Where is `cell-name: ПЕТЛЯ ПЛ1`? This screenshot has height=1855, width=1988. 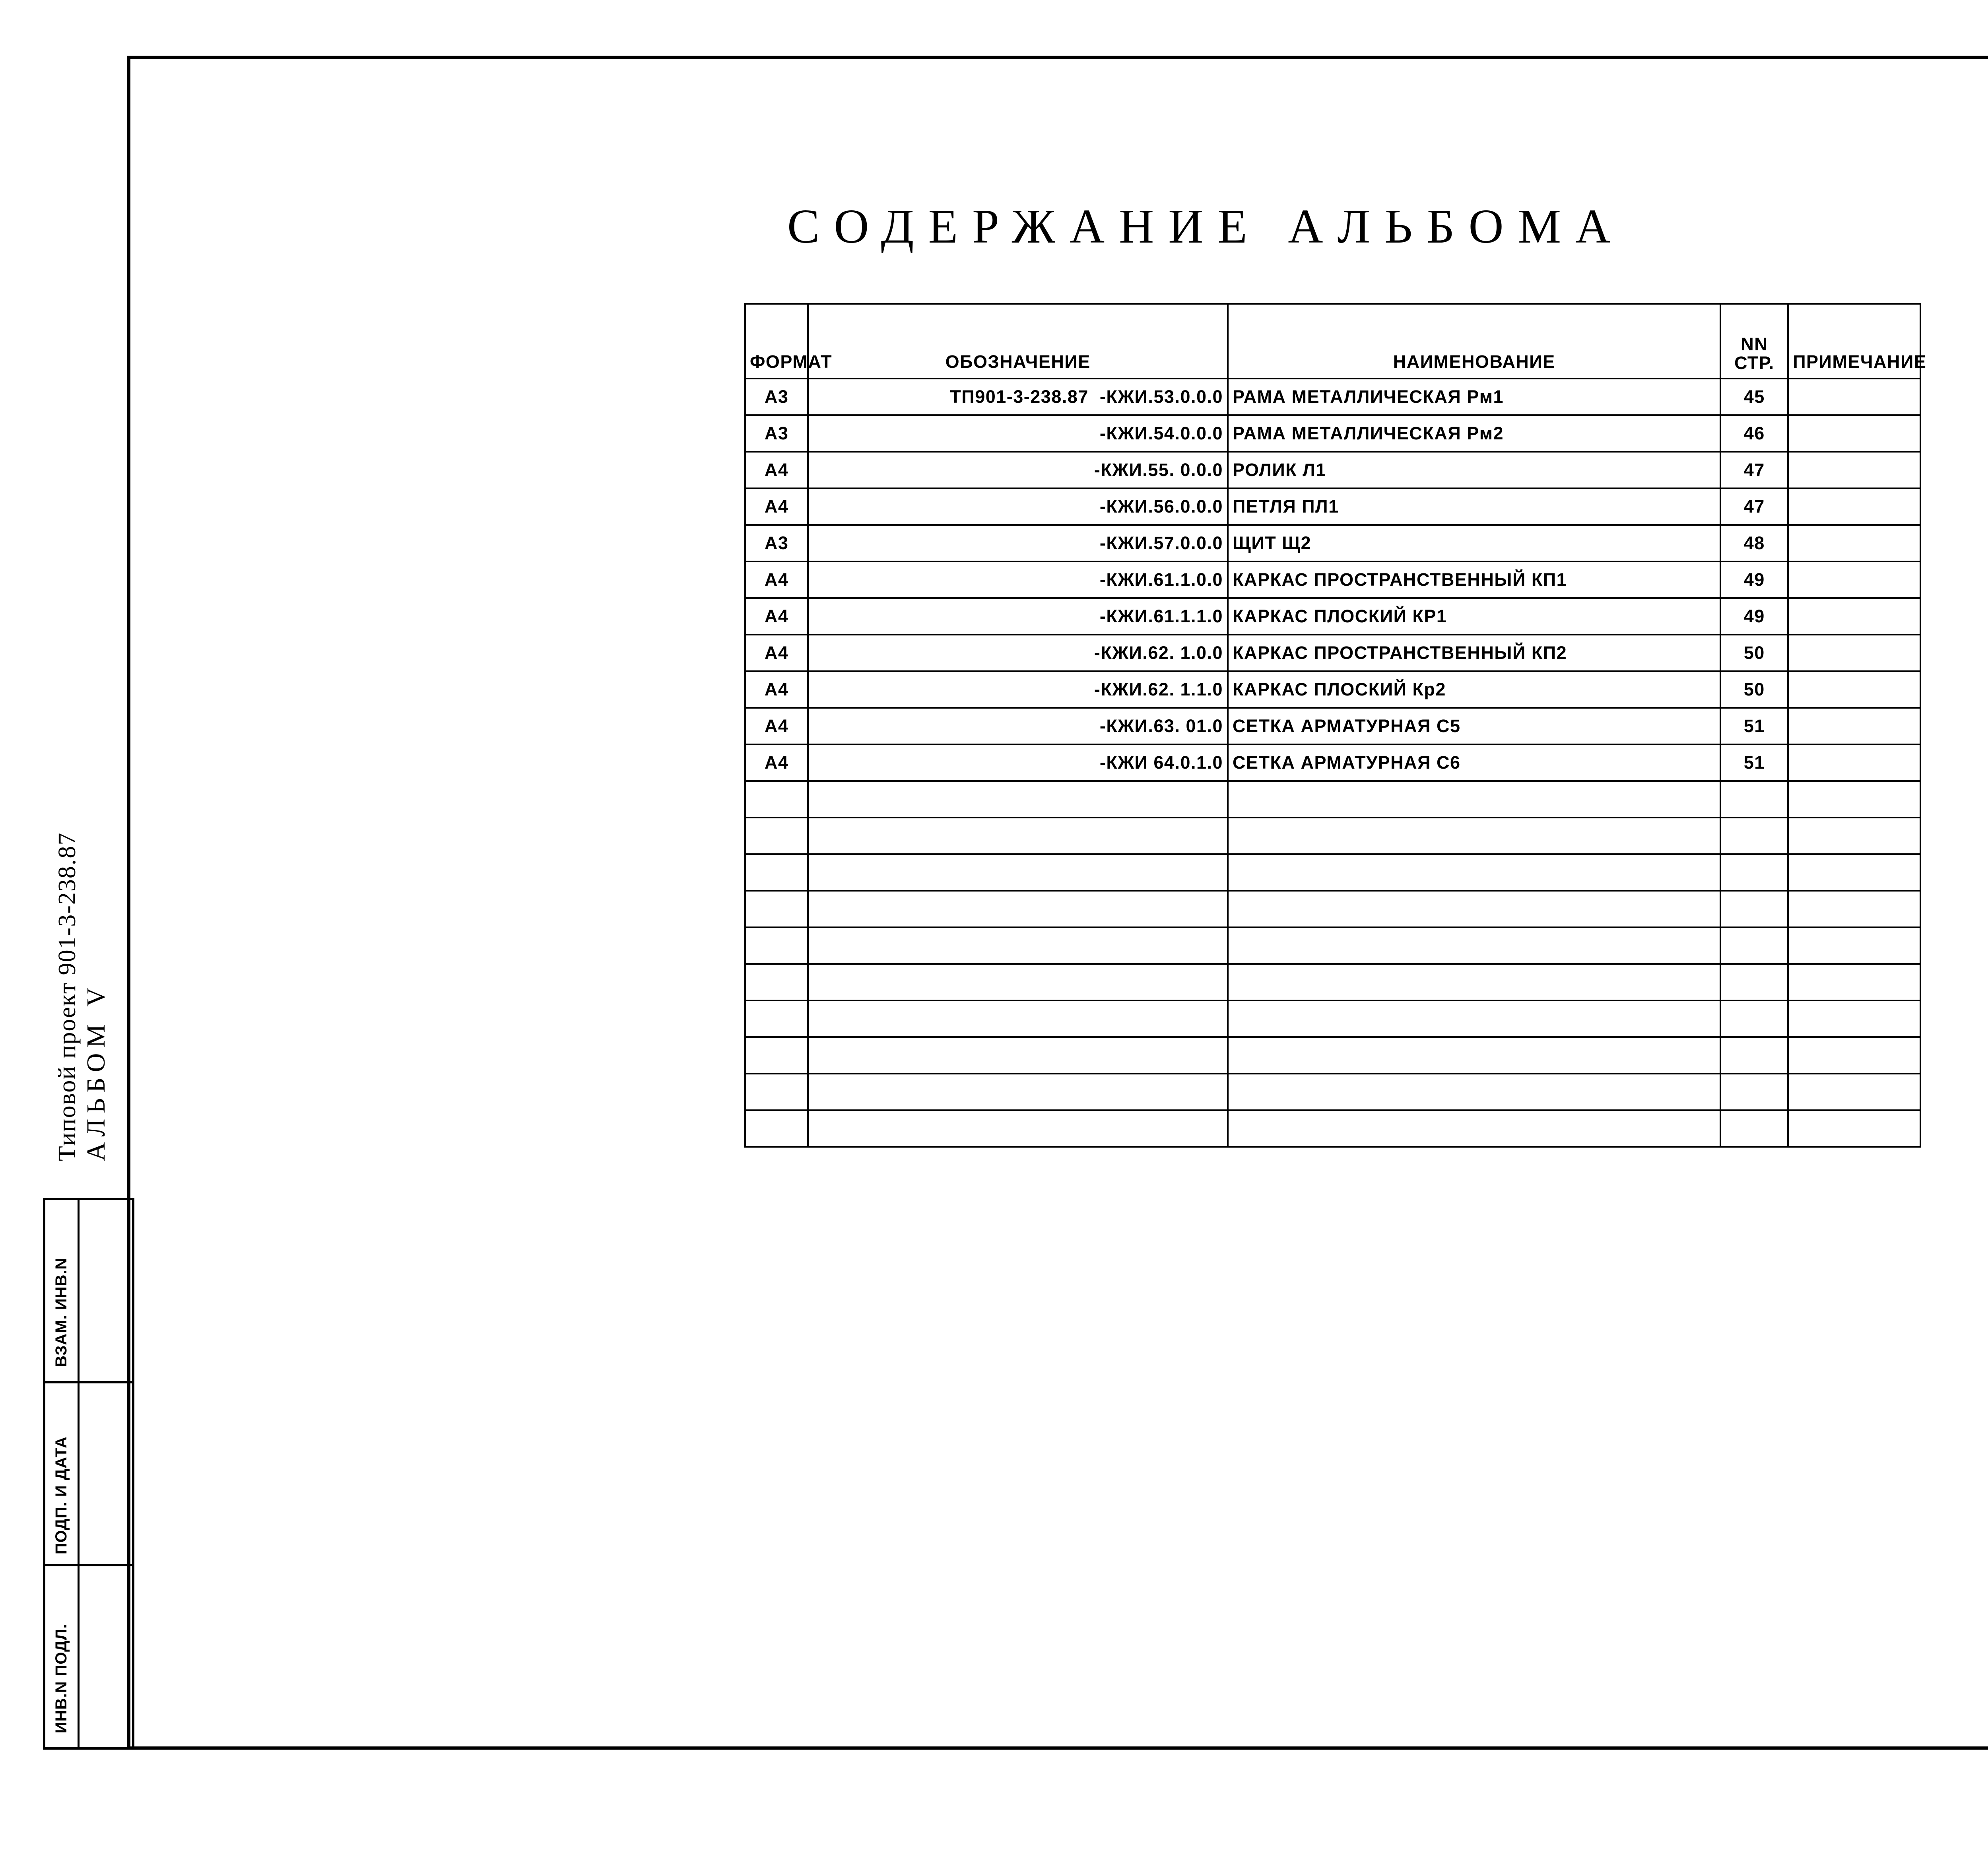 cell-name: ПЕТЛЯ ПЛ1 is located at coordinates (1474, 507).